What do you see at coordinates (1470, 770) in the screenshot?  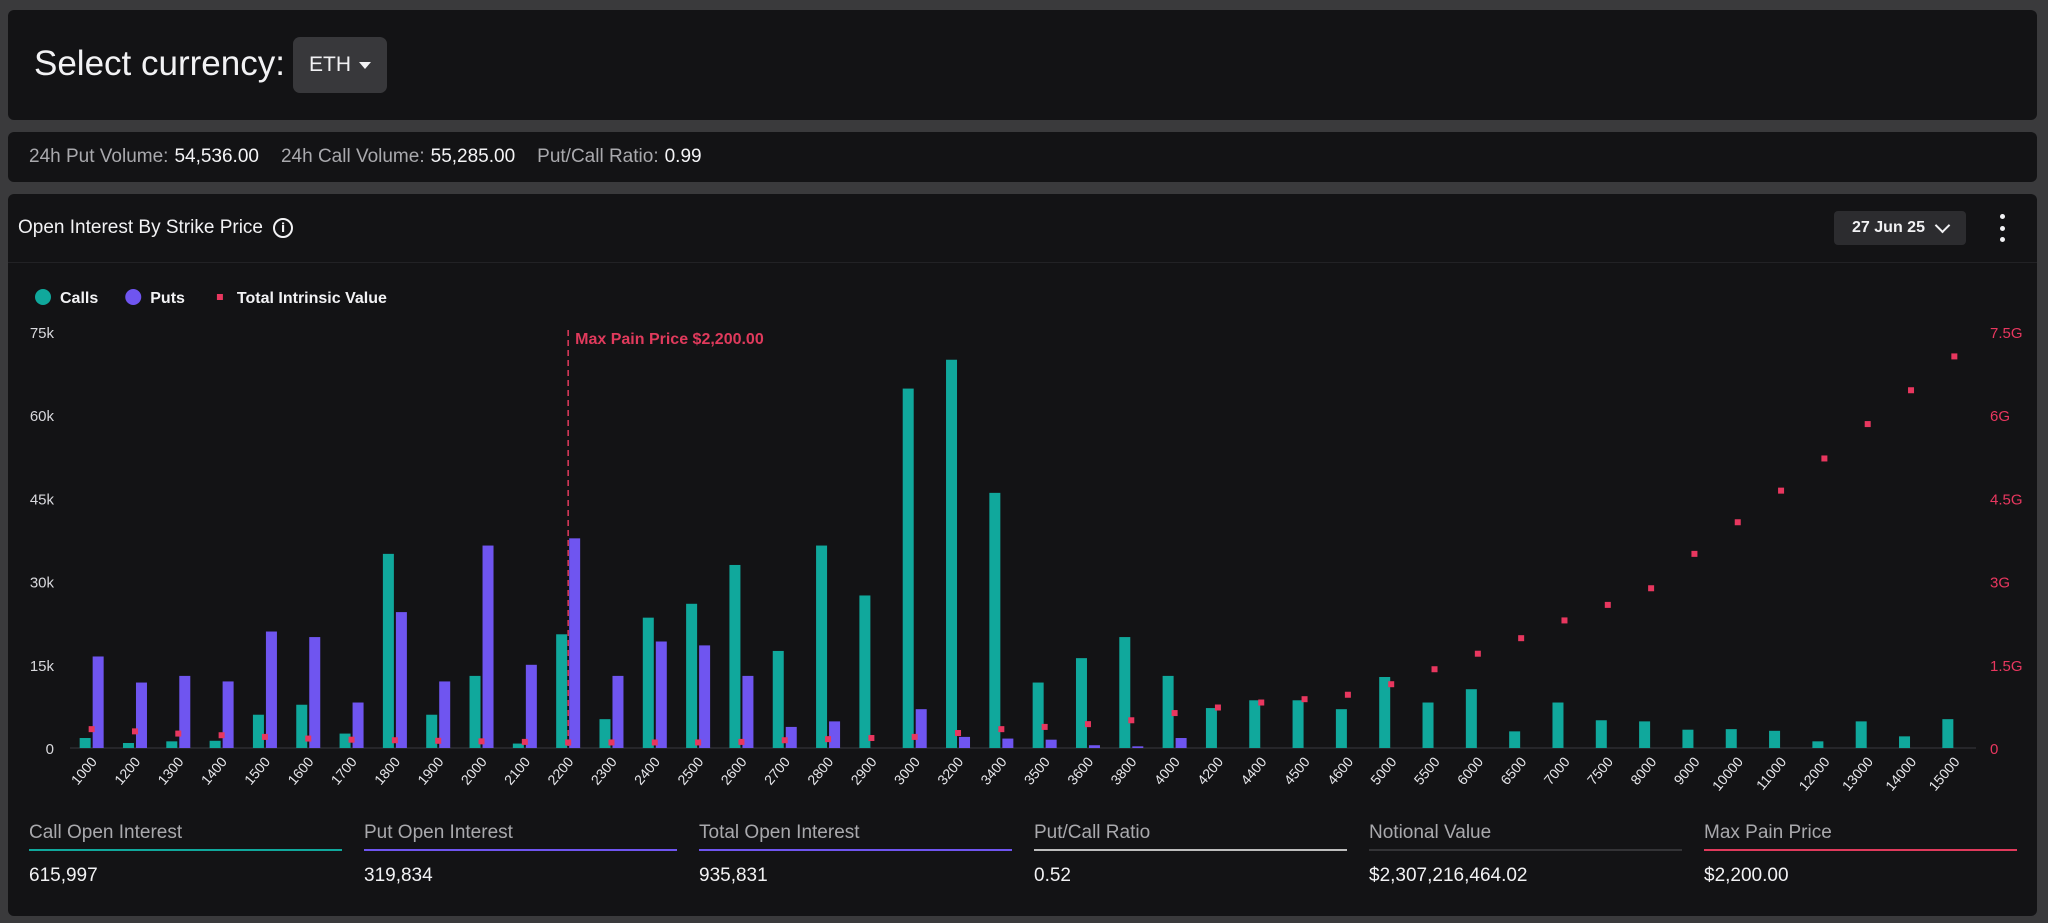 I see `x-tick-label: 6000` at bounding box center [1470, 770].